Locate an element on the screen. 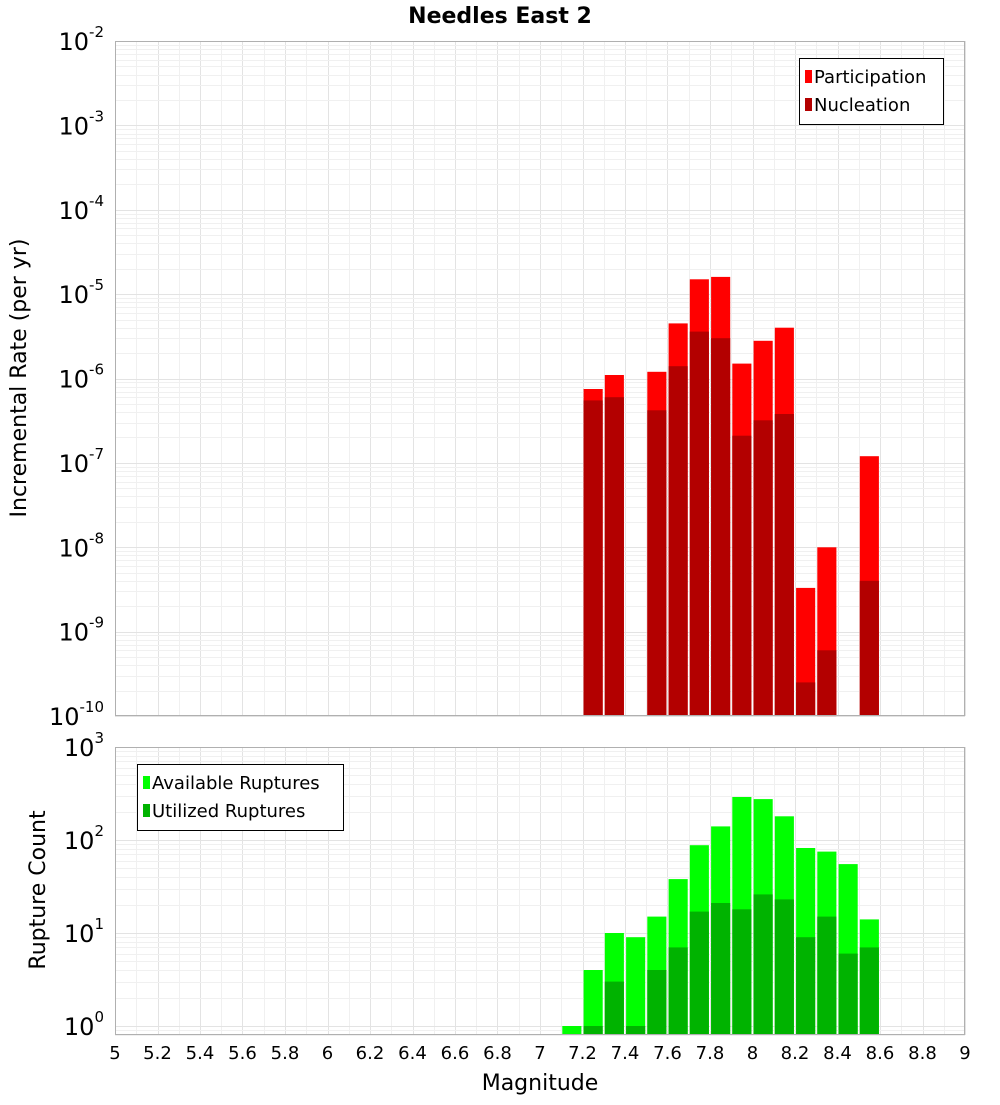 The height and width of the screenshot is (1105, 1000). legend: Available Ruptures Utilized Ruptures is located at coordinates (240, 797).